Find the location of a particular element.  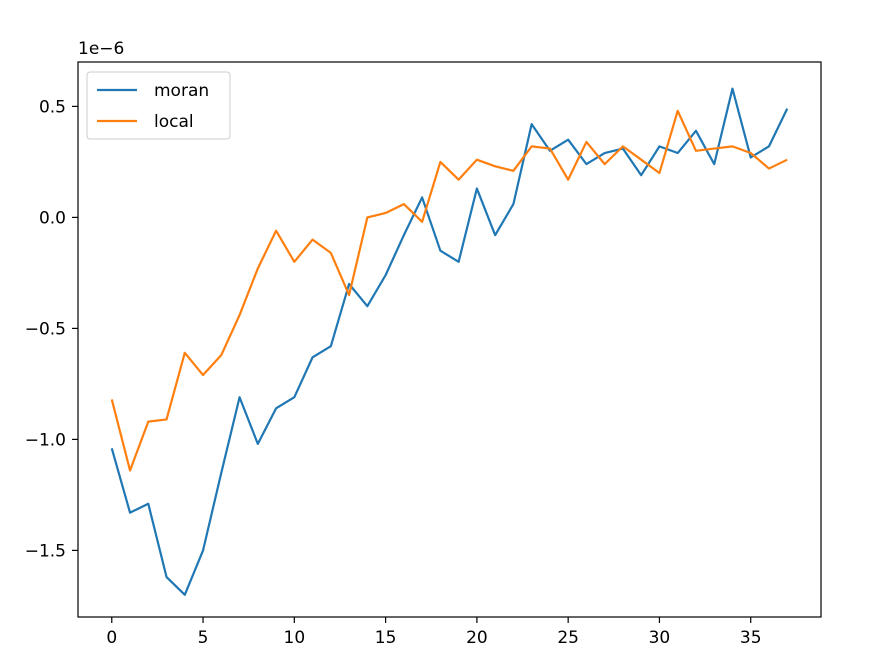

x-tick-label: 35 is located at coordinates (751, 638).